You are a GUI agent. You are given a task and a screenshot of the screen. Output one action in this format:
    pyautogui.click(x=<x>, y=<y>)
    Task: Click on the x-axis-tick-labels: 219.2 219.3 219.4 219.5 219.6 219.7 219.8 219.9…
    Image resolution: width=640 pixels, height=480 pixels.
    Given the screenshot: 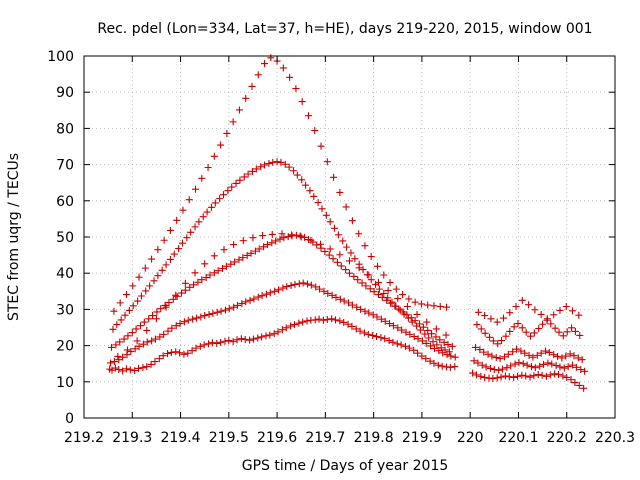 What is the action you would take?
    pyautogui.click(x=349, y=438)
    